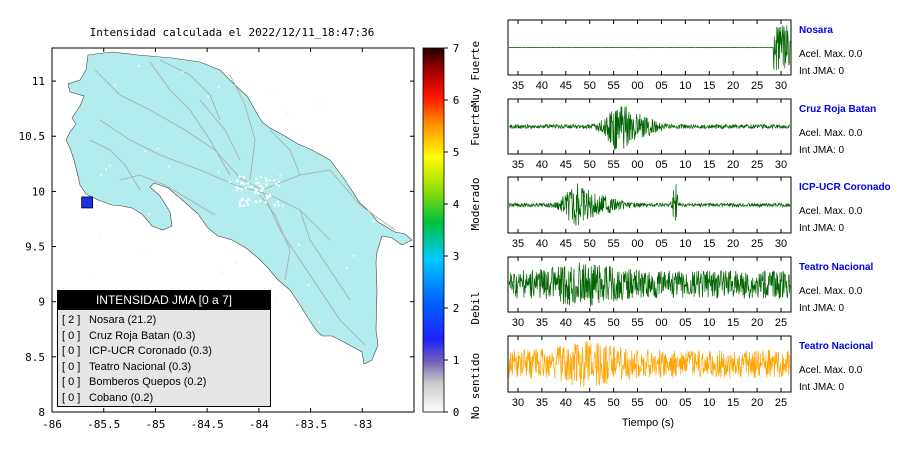 The height and width of the screenshot is (460, 910). Describe the element at coordinates (150, 351) in the screenshot. I see `legend-text: ICP-UCR Coronado (0.3)` at that location.